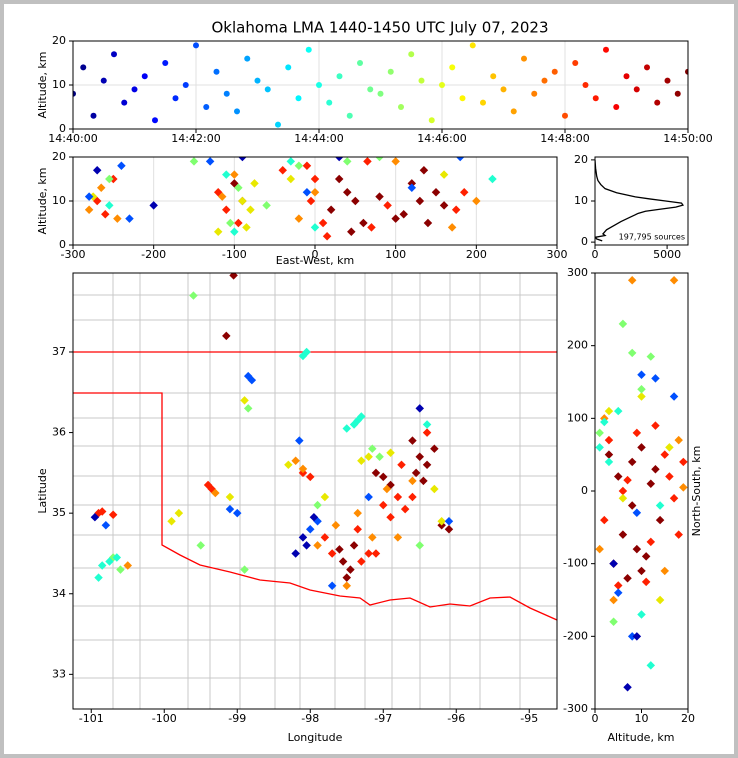  What do you see at coordinates (73, 254) in the screenshot?
I see `x-tick-label: -300` at bounding box center [73, 254].